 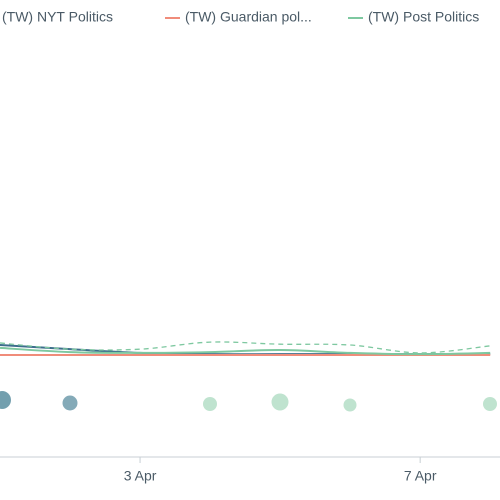 I want to click on legend-label: (TW) Post Politics, so click(x=423, y=17).